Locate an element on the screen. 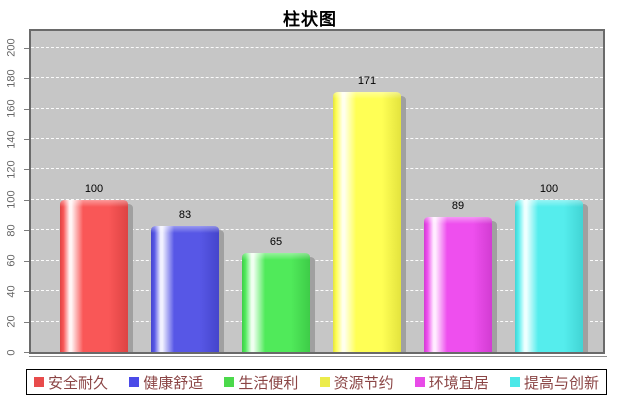 This screenshot has height=400, width=620. legend-label: 环境宜居 is located at coordinates (458, 383).